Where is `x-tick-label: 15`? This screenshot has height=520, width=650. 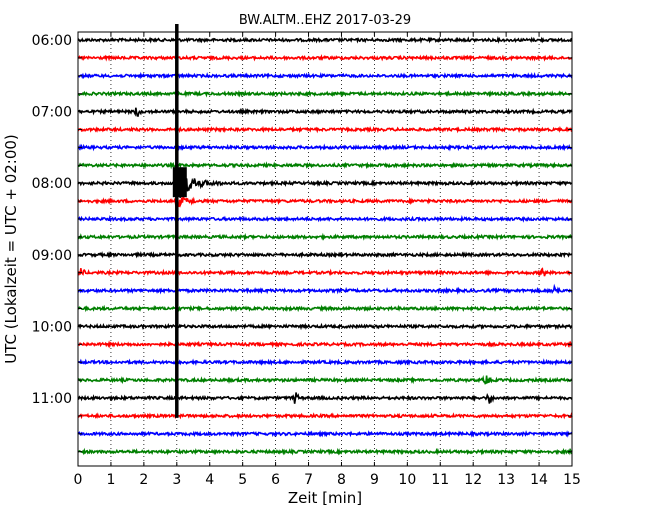 x-tick-label: 15 is located at coordinates (572, 480).